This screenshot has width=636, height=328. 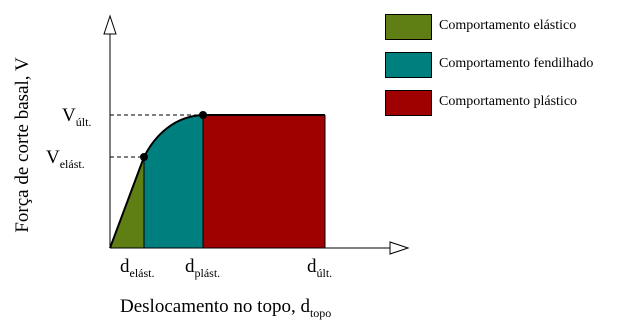 What do you see at coordinates (508, 101) in the screenshot?
I see `legend-label-plastic: Comportamento plástico` at bounding box center [508, 101].